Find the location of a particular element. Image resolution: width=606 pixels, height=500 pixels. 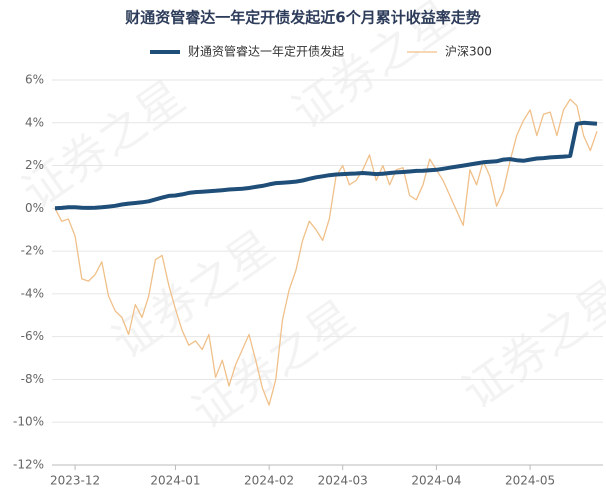

y-tick-label: 2% is located at coordinates (34, 165).